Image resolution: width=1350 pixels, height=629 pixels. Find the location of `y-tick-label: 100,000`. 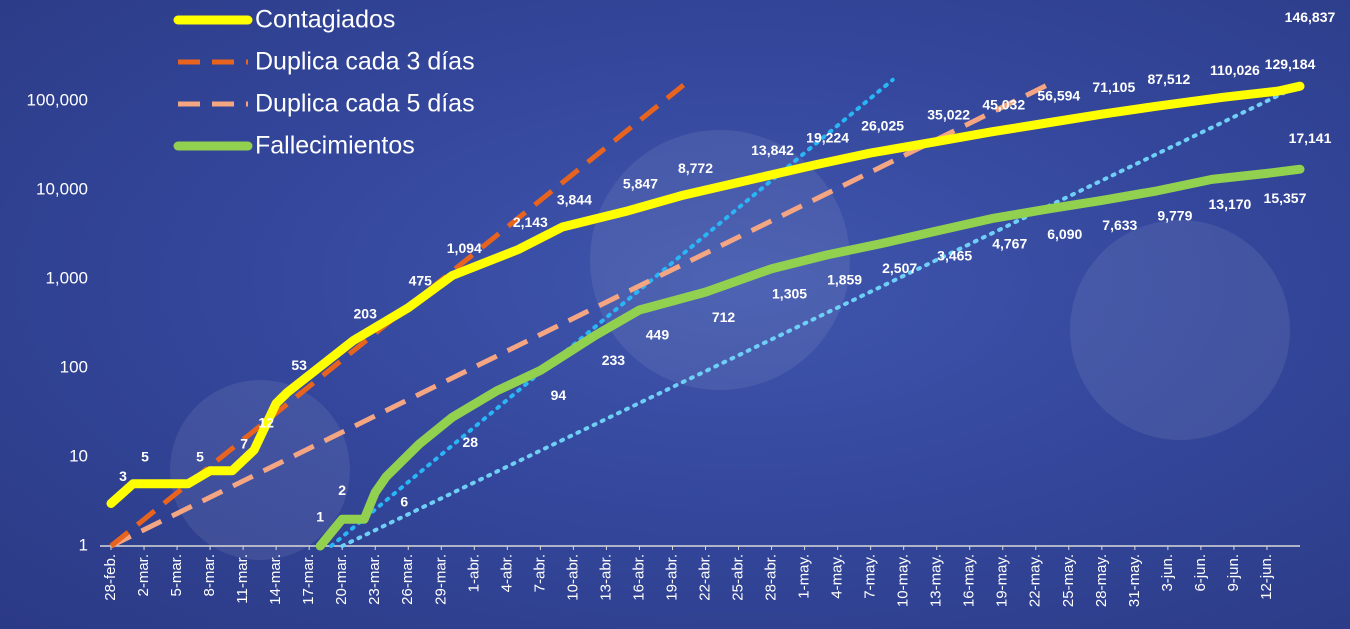

y-tick-label: 100,000 is located at coordinates (57, 99).